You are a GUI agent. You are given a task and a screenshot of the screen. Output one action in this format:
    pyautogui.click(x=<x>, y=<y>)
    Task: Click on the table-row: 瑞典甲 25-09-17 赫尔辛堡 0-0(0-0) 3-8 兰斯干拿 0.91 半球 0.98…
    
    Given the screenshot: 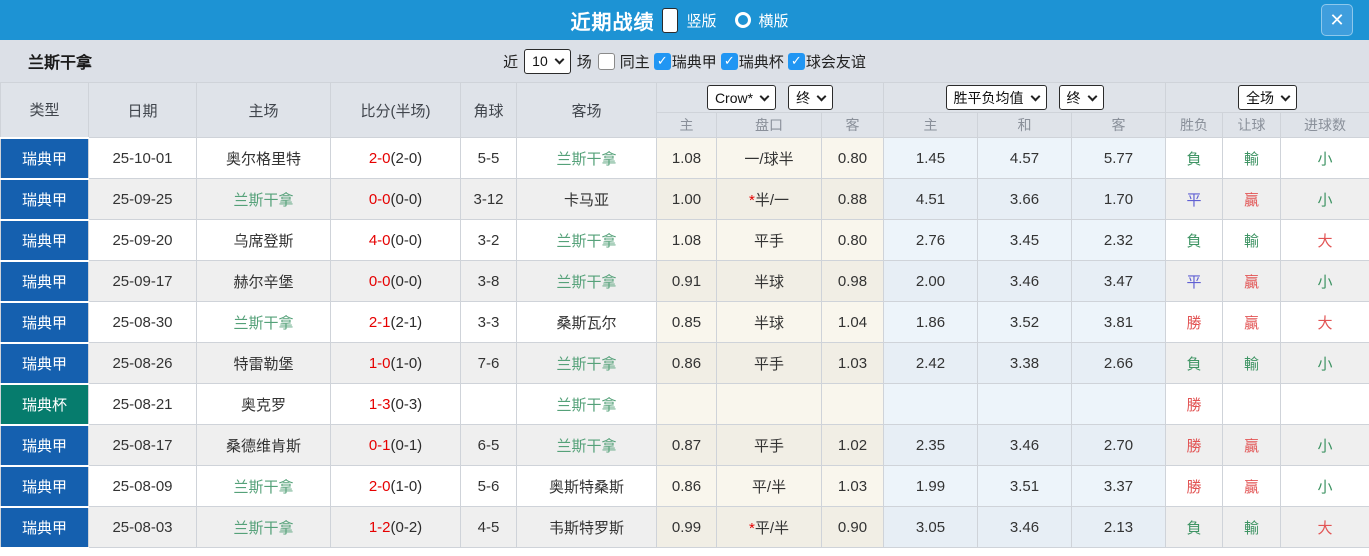 What is the action you would take?
    pyautogui.click(x=684, y=281)
    